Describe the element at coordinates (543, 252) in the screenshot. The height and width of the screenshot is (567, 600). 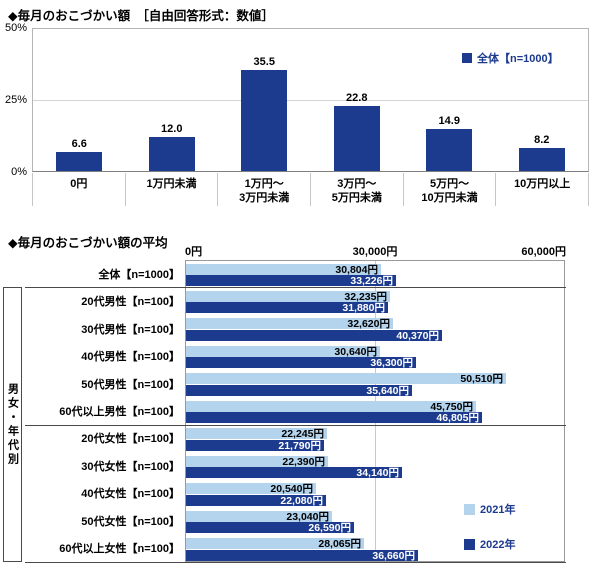
I see `chart2-xtick-60000: 60,000円` at that location.